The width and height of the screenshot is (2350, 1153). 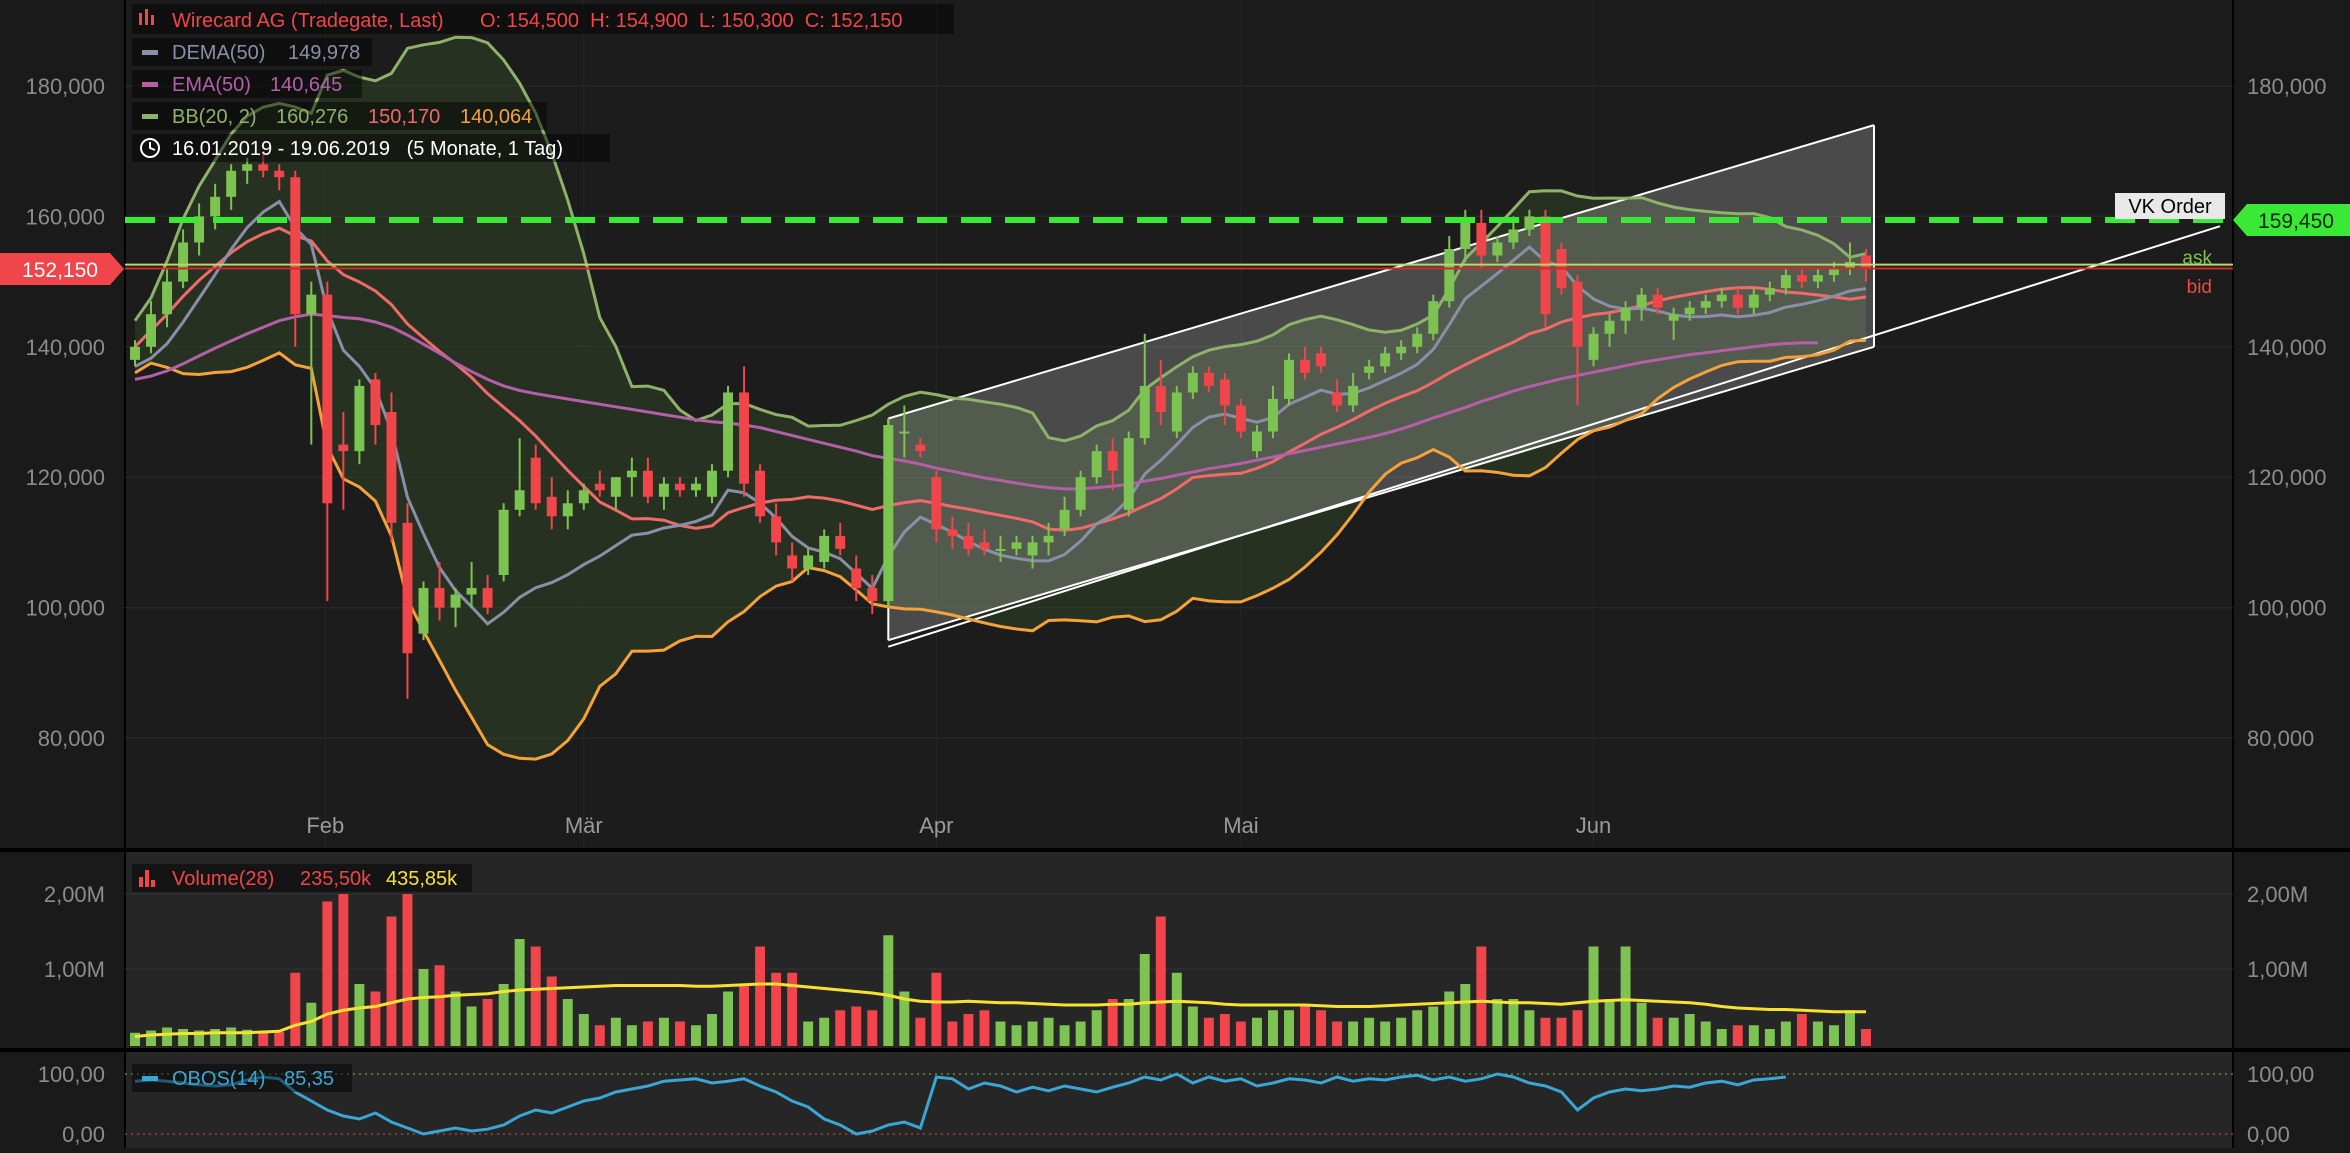 What do you see at coordinates (2170, 206) in the screenshot?
I see `vk-order-label: VK Order` at bounding box center [2170, 206].